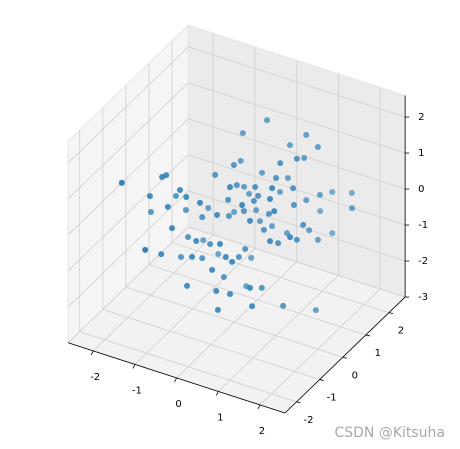 The image size is (460, 449). What do you see at coordinates (423, 297) in the screenshot?
I see `z-tick-label: -3` at bounding box center [423, 297].